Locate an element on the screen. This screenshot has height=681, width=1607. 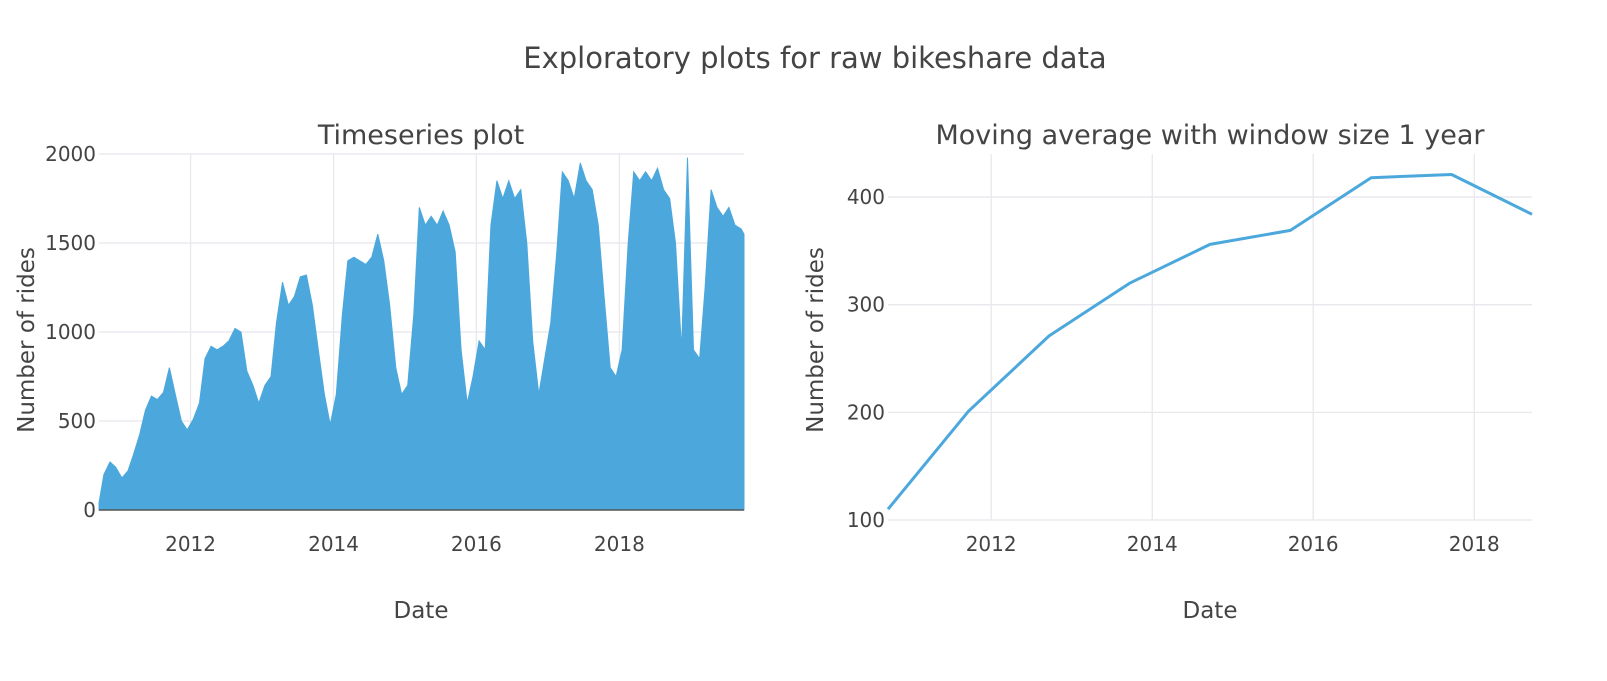
timeseries-y-tick-label: 500 is located at coordinates (77, 421).